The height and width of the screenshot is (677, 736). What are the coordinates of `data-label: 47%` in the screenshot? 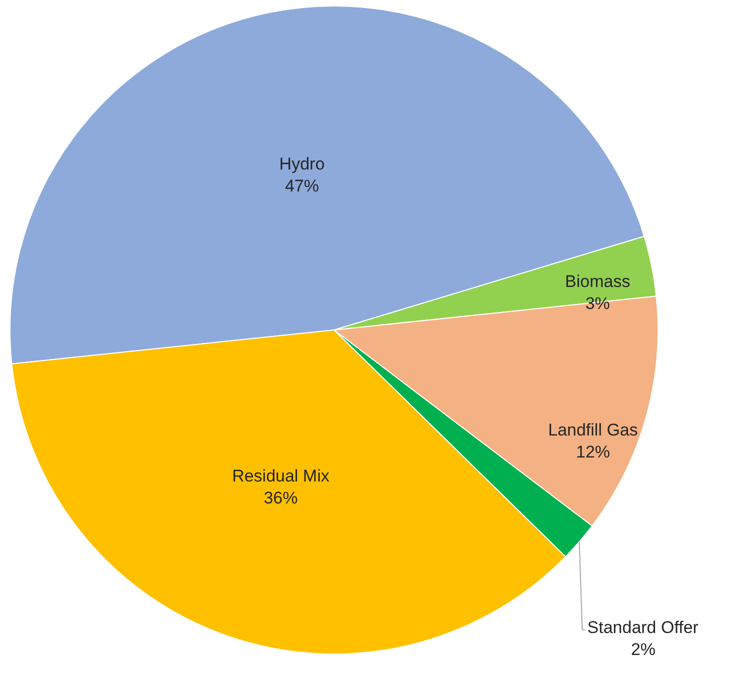 It's located at (301, 186).